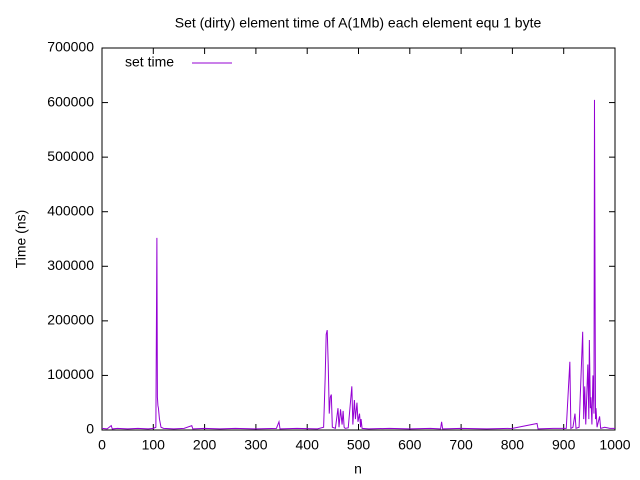  What do you see at coordinates (564, 445) in the screenshot?
I see `x-tick-label: 900` at bounding box center [564, 445].